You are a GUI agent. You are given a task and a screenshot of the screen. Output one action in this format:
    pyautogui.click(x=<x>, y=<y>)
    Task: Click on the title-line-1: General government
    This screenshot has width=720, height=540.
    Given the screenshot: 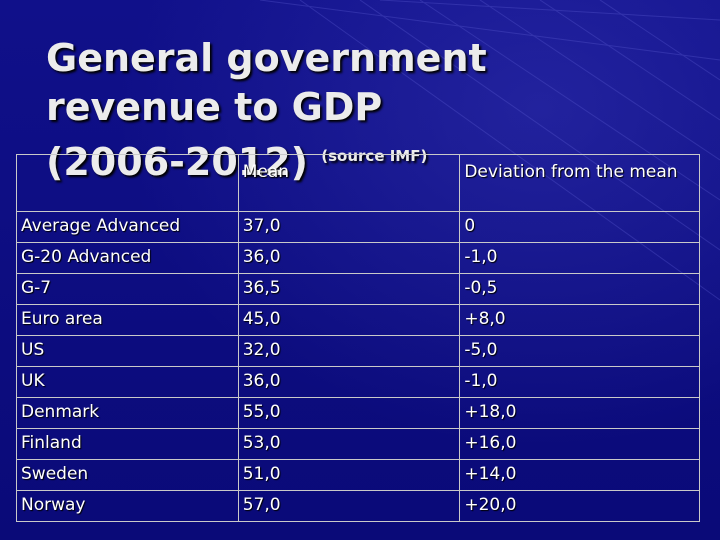 What is the action you would take?
    pyautogui.click(x=266, y=58)
    